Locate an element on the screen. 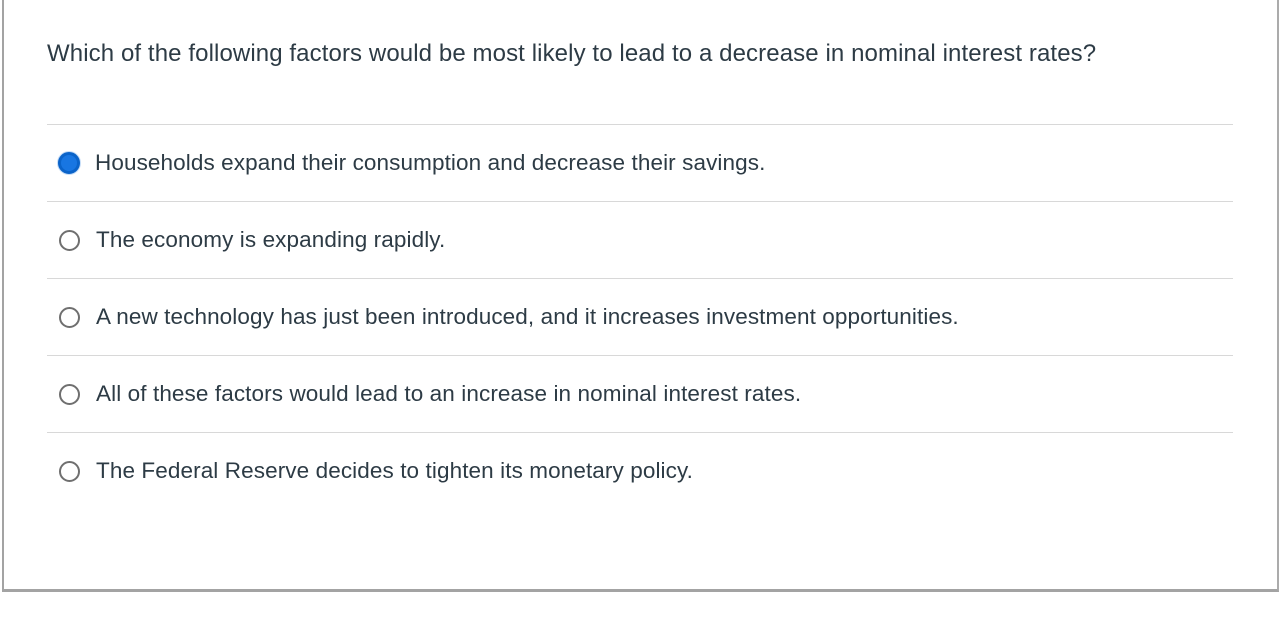  answer-option-label: The economy is expanding rapidly. is located at coordinates (271, 239).